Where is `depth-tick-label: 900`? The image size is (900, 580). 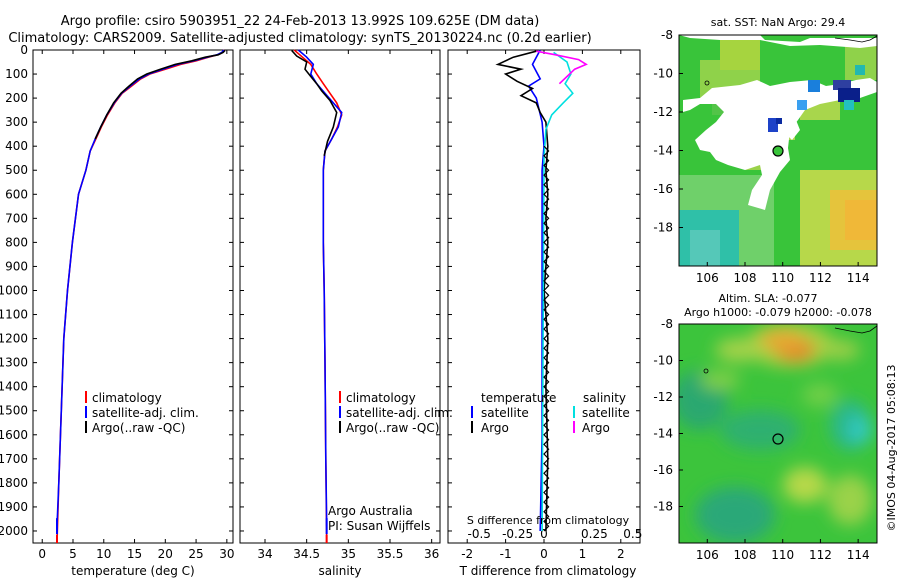 depth-tick-label: 900 is located at coordinates (16, 266).